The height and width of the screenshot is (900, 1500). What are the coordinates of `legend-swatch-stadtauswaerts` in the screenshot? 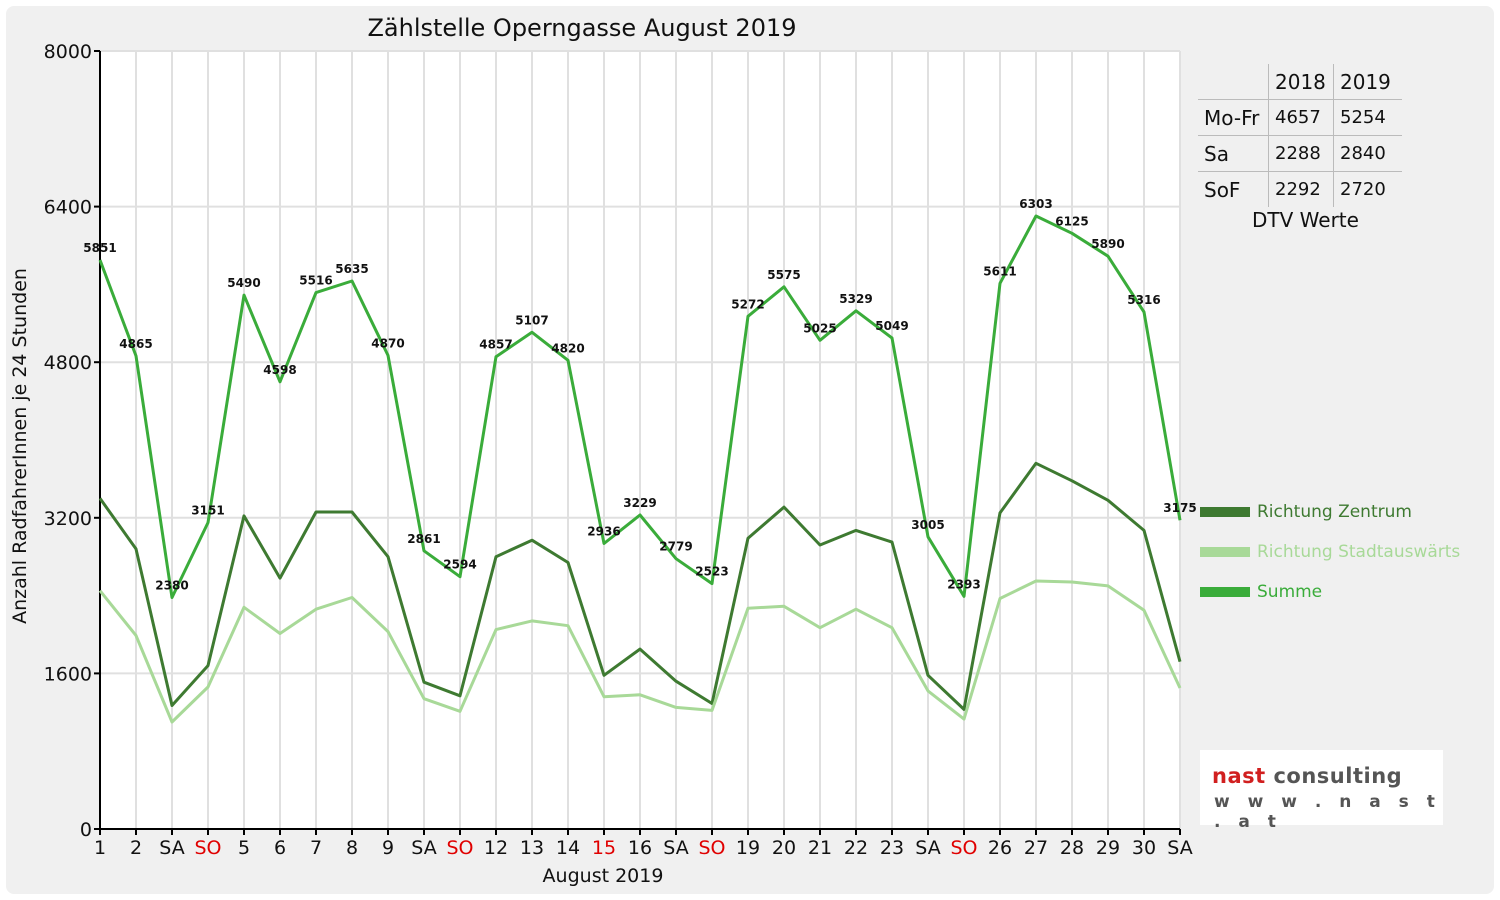 It's located at (1225, 552).